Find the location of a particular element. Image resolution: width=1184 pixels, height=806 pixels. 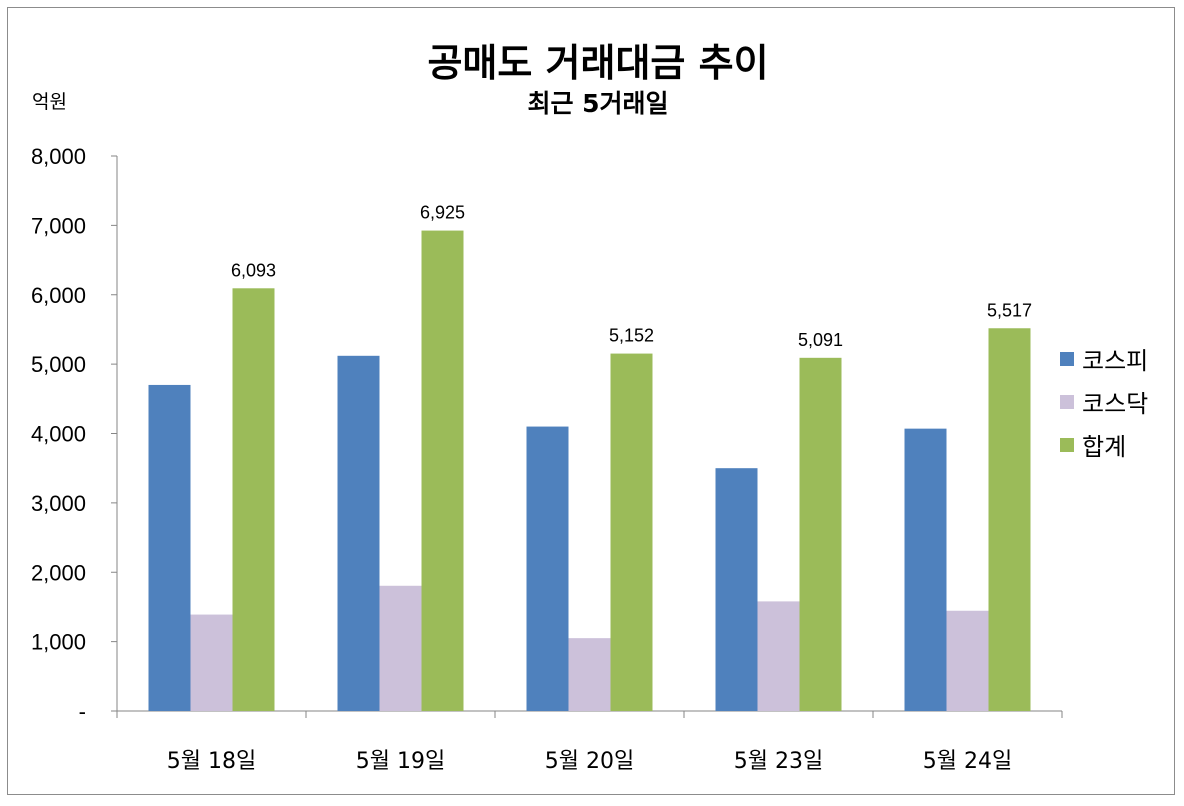

y-tick-label: 2,000 is located at coordinates (58, 572).